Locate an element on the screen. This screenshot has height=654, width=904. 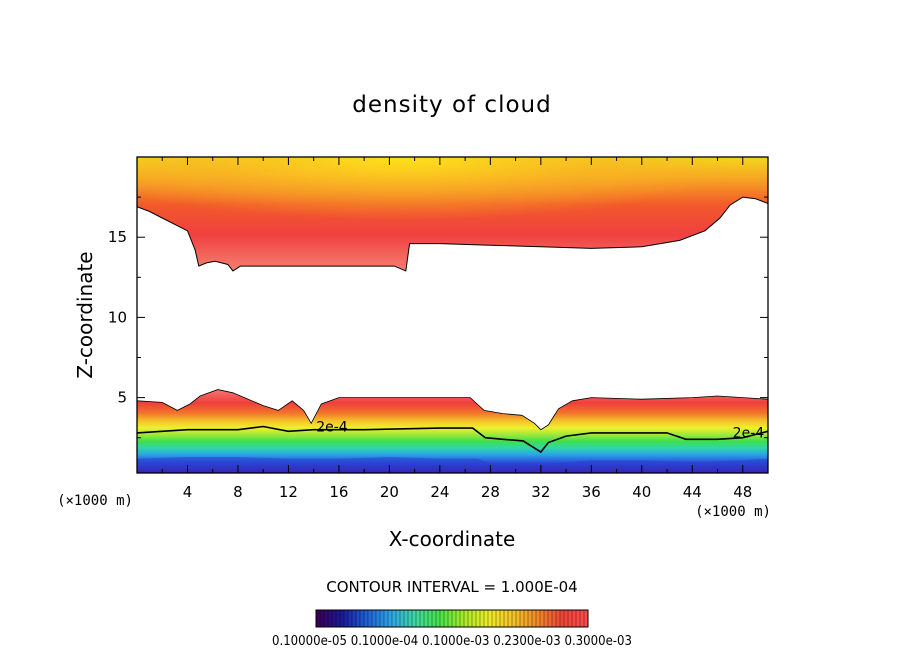
colorbar is located at coordinates (452, 618).